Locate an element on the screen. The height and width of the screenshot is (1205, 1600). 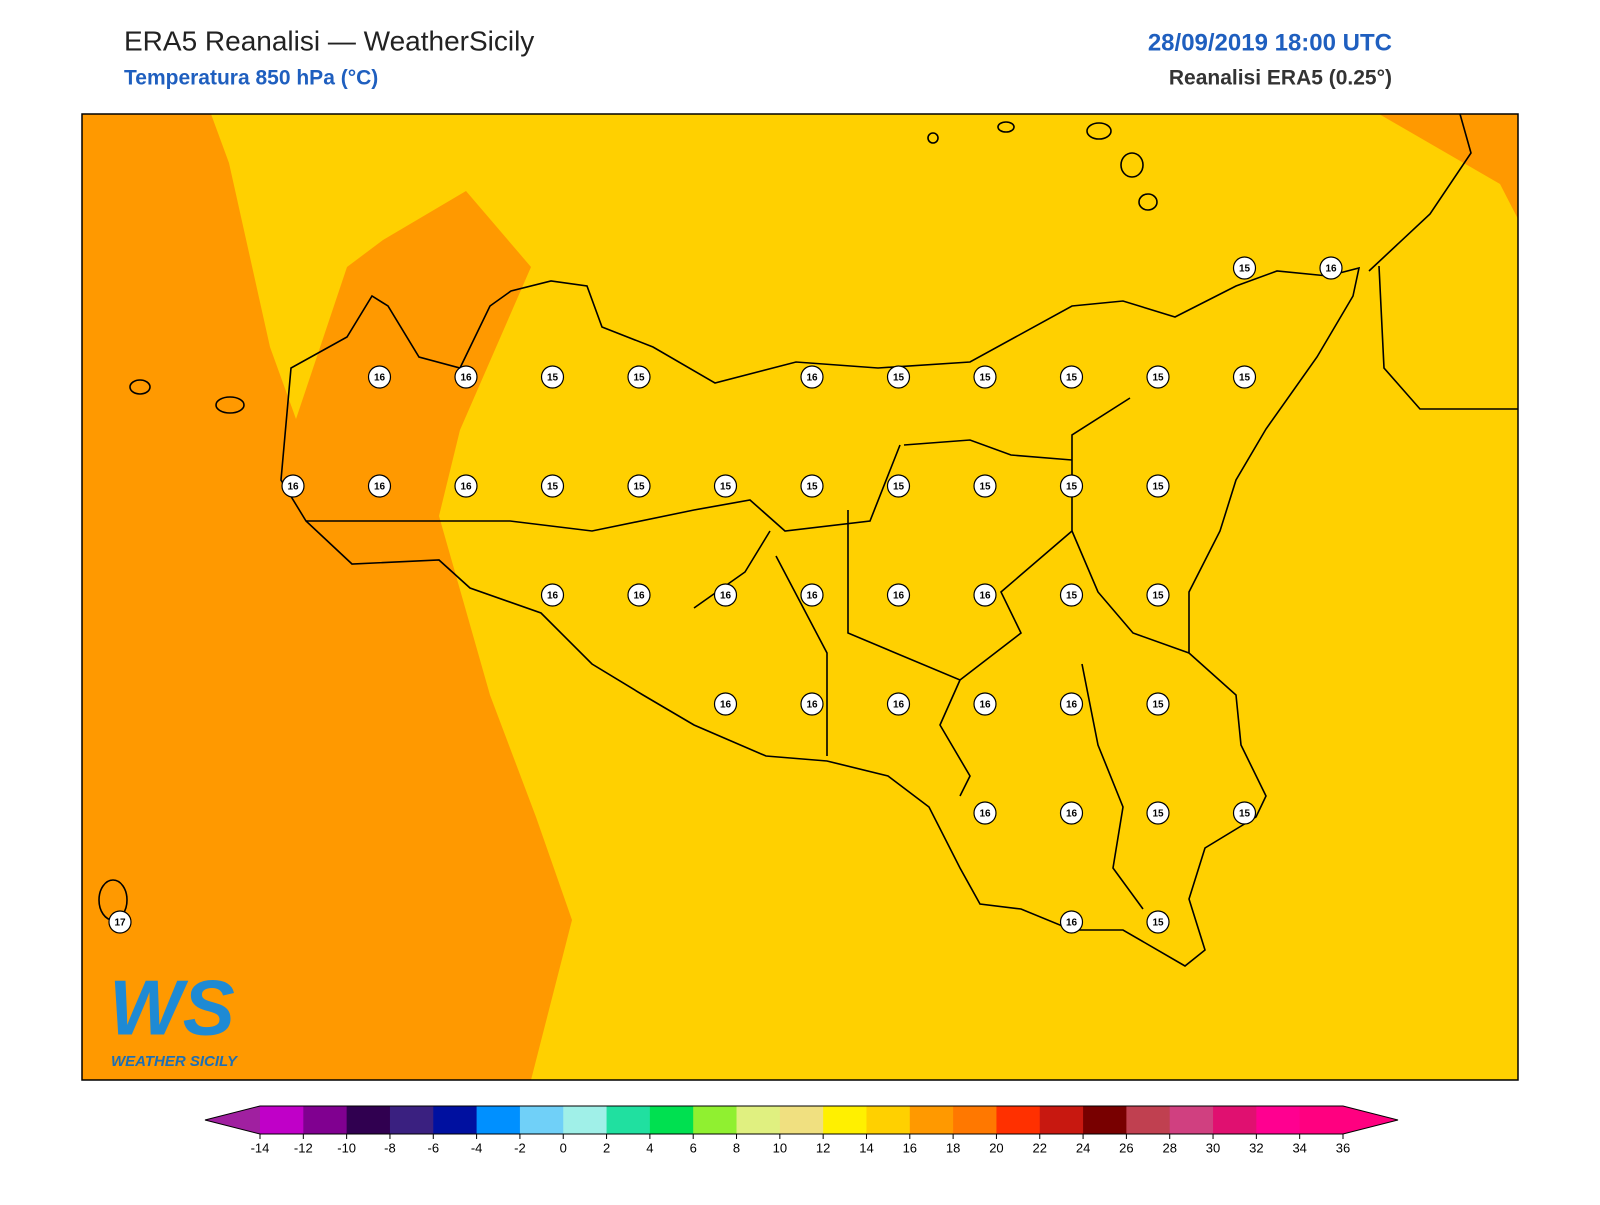
colorbar-tick-label: 10 is located at coordinates (780, 1147).